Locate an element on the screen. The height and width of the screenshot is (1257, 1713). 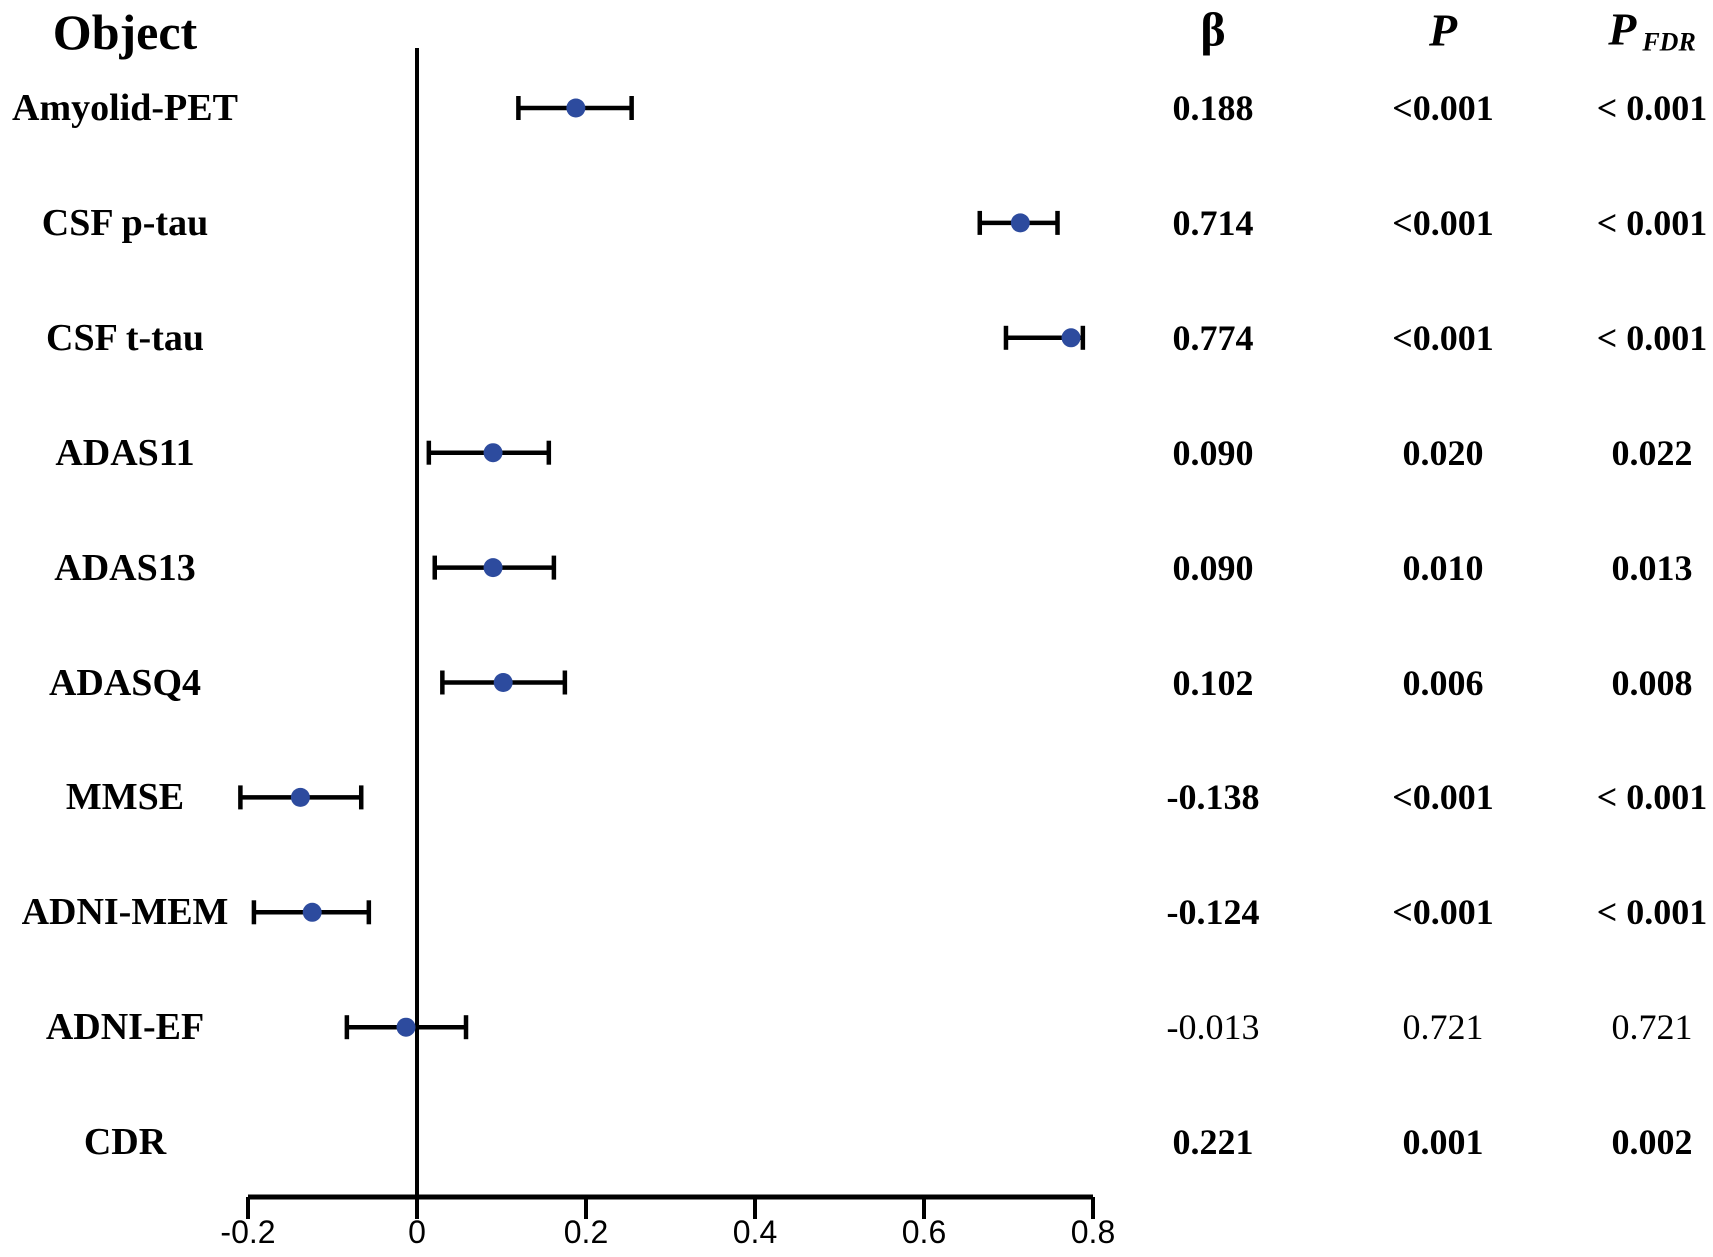
beta-column-header: β is located at coordinates (1213, 30).